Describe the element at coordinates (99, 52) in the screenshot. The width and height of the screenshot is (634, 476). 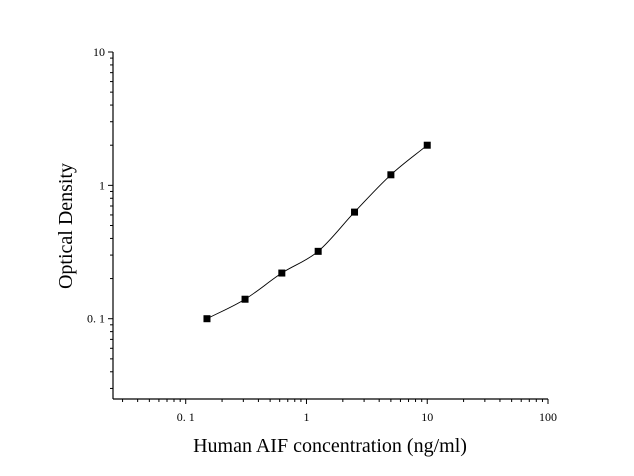
I see `y-tick-label: 10` at that location.